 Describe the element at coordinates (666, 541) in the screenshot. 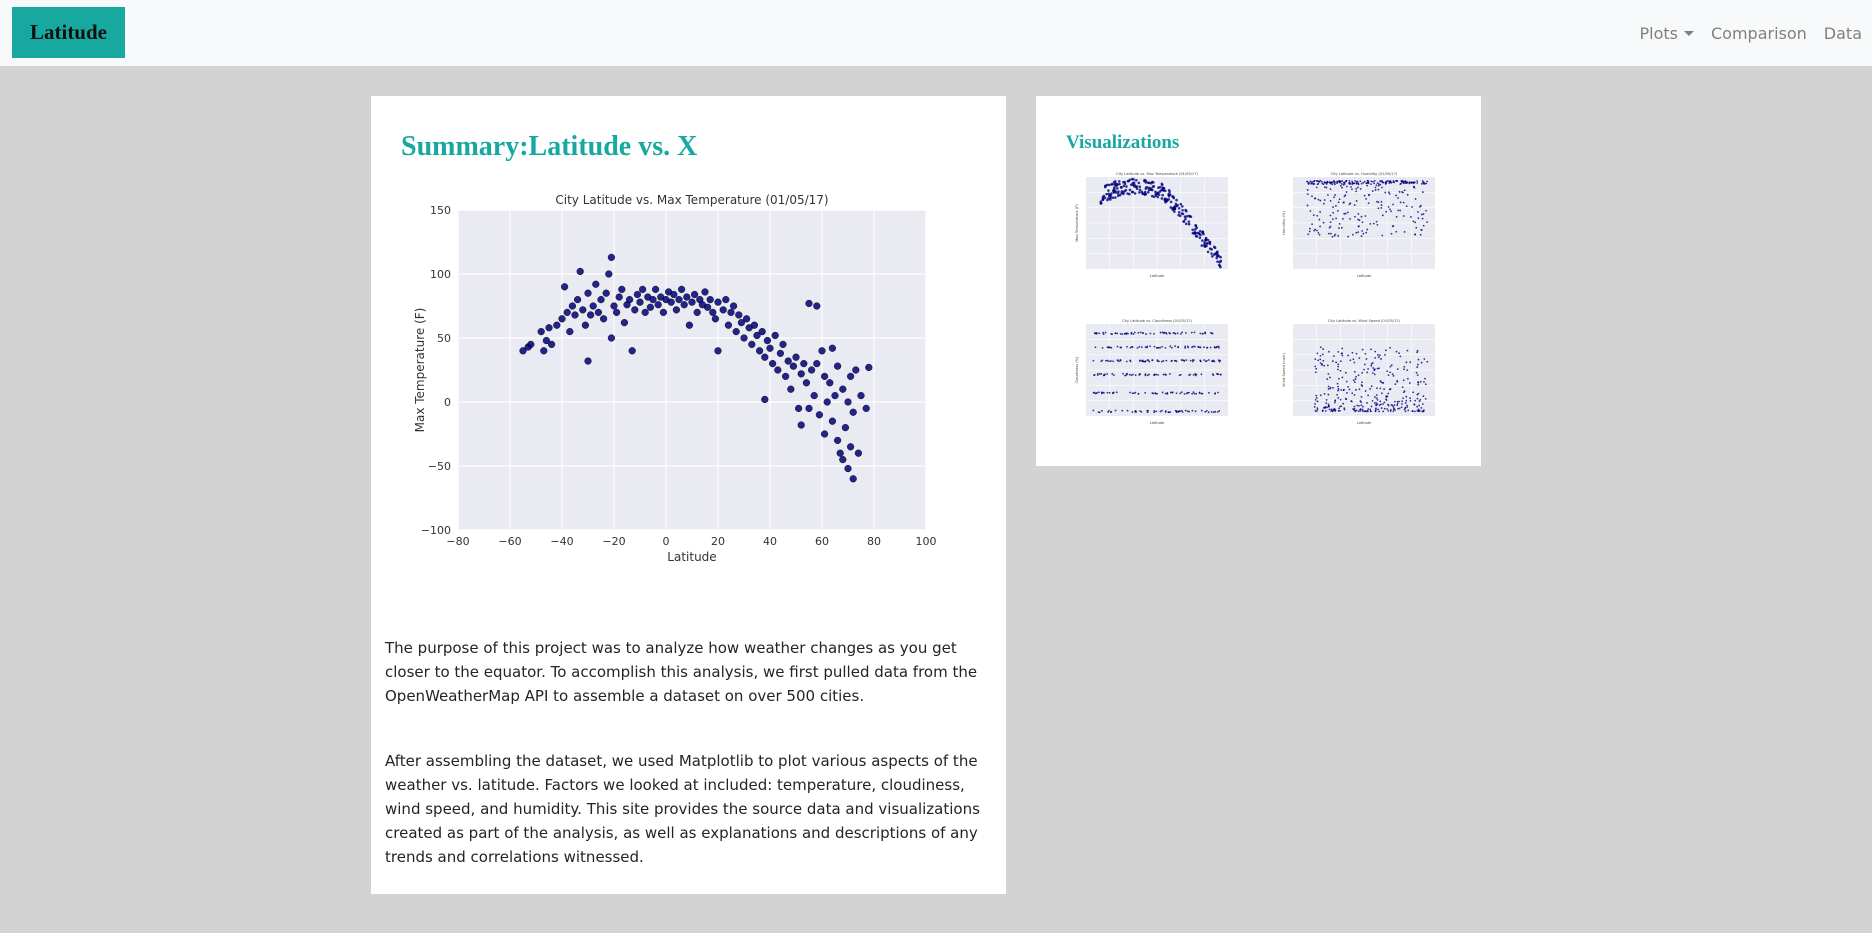

I see `x-tick-label: 0` at that location.